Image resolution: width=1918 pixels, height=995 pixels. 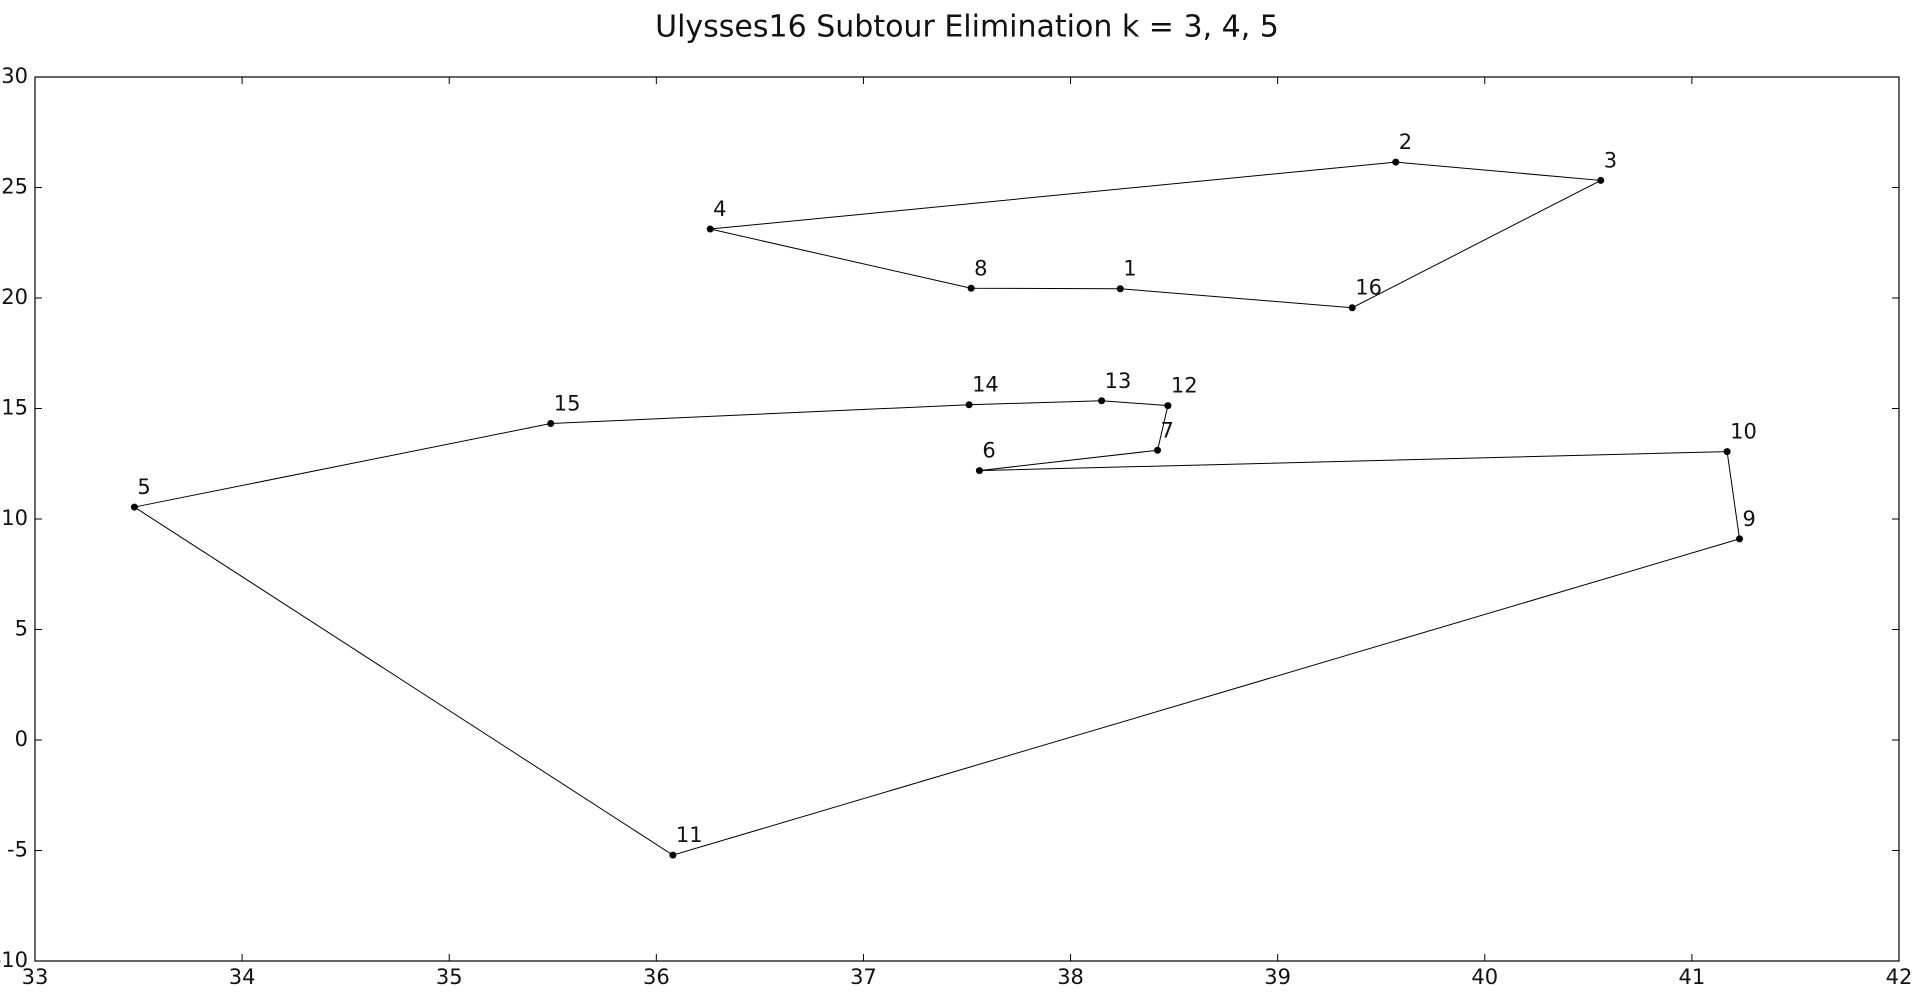 What do you see at coordinates (985, 385) in the screenshot?
I see `city-label: 14` at bounding box center [985, 385].